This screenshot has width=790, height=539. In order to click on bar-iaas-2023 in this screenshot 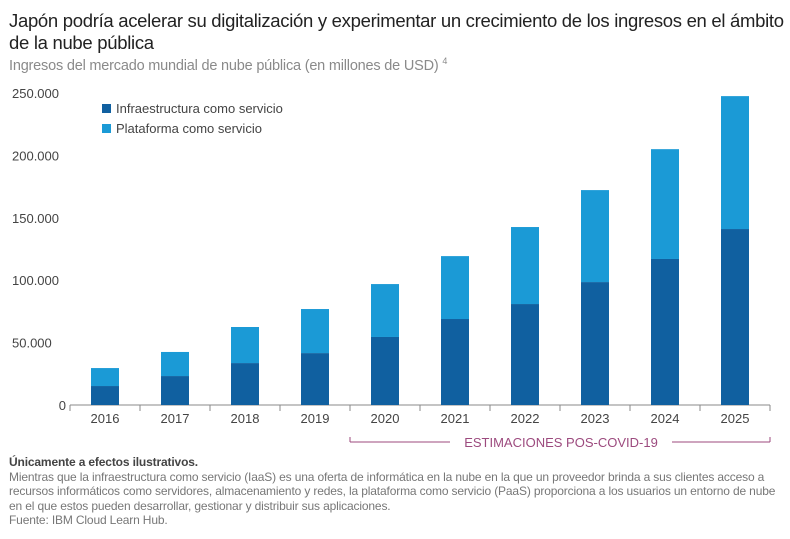, I will do `click(595, 343)`.